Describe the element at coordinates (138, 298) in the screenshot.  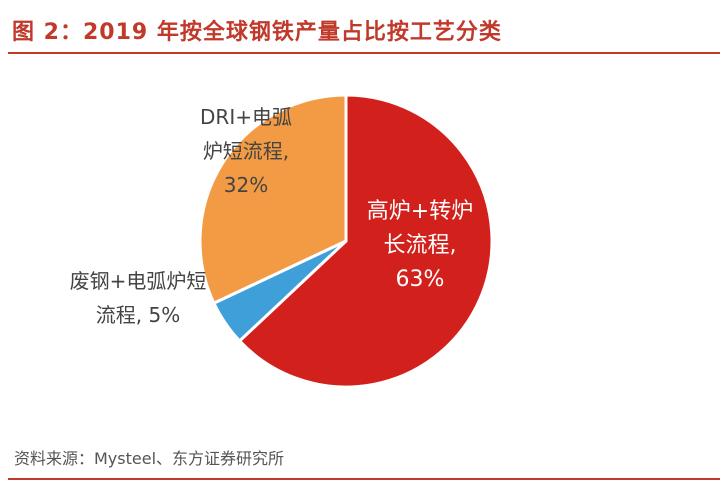
I see `slice-label-1: 废钢+电弧炉短流程, 5%` at that location.